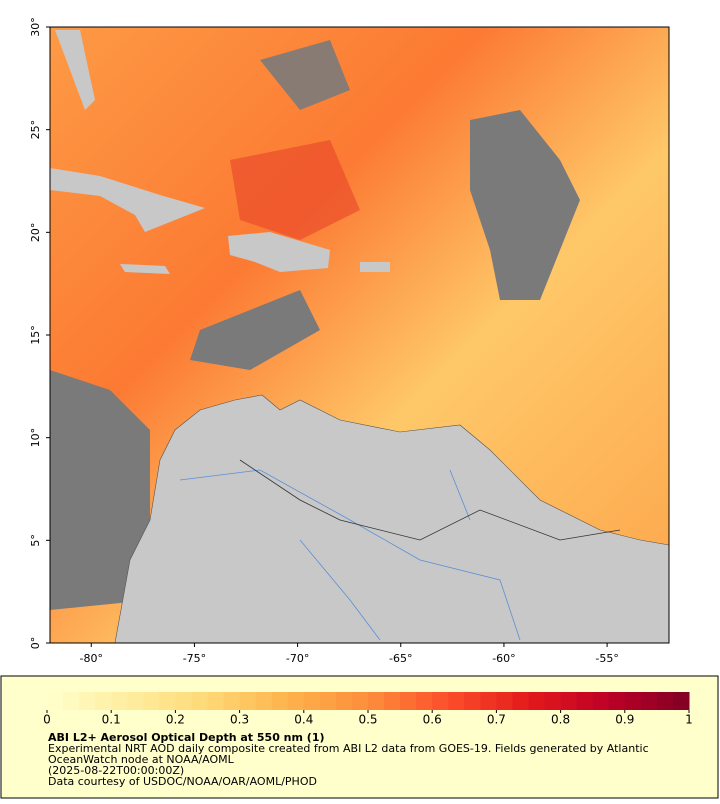 The height and width of the screenshot is (804, 720). What do you see at coordinates (35, 643) in the screenshot?
I see `y-tick-label: 0°` at bounding box center [35, 643].